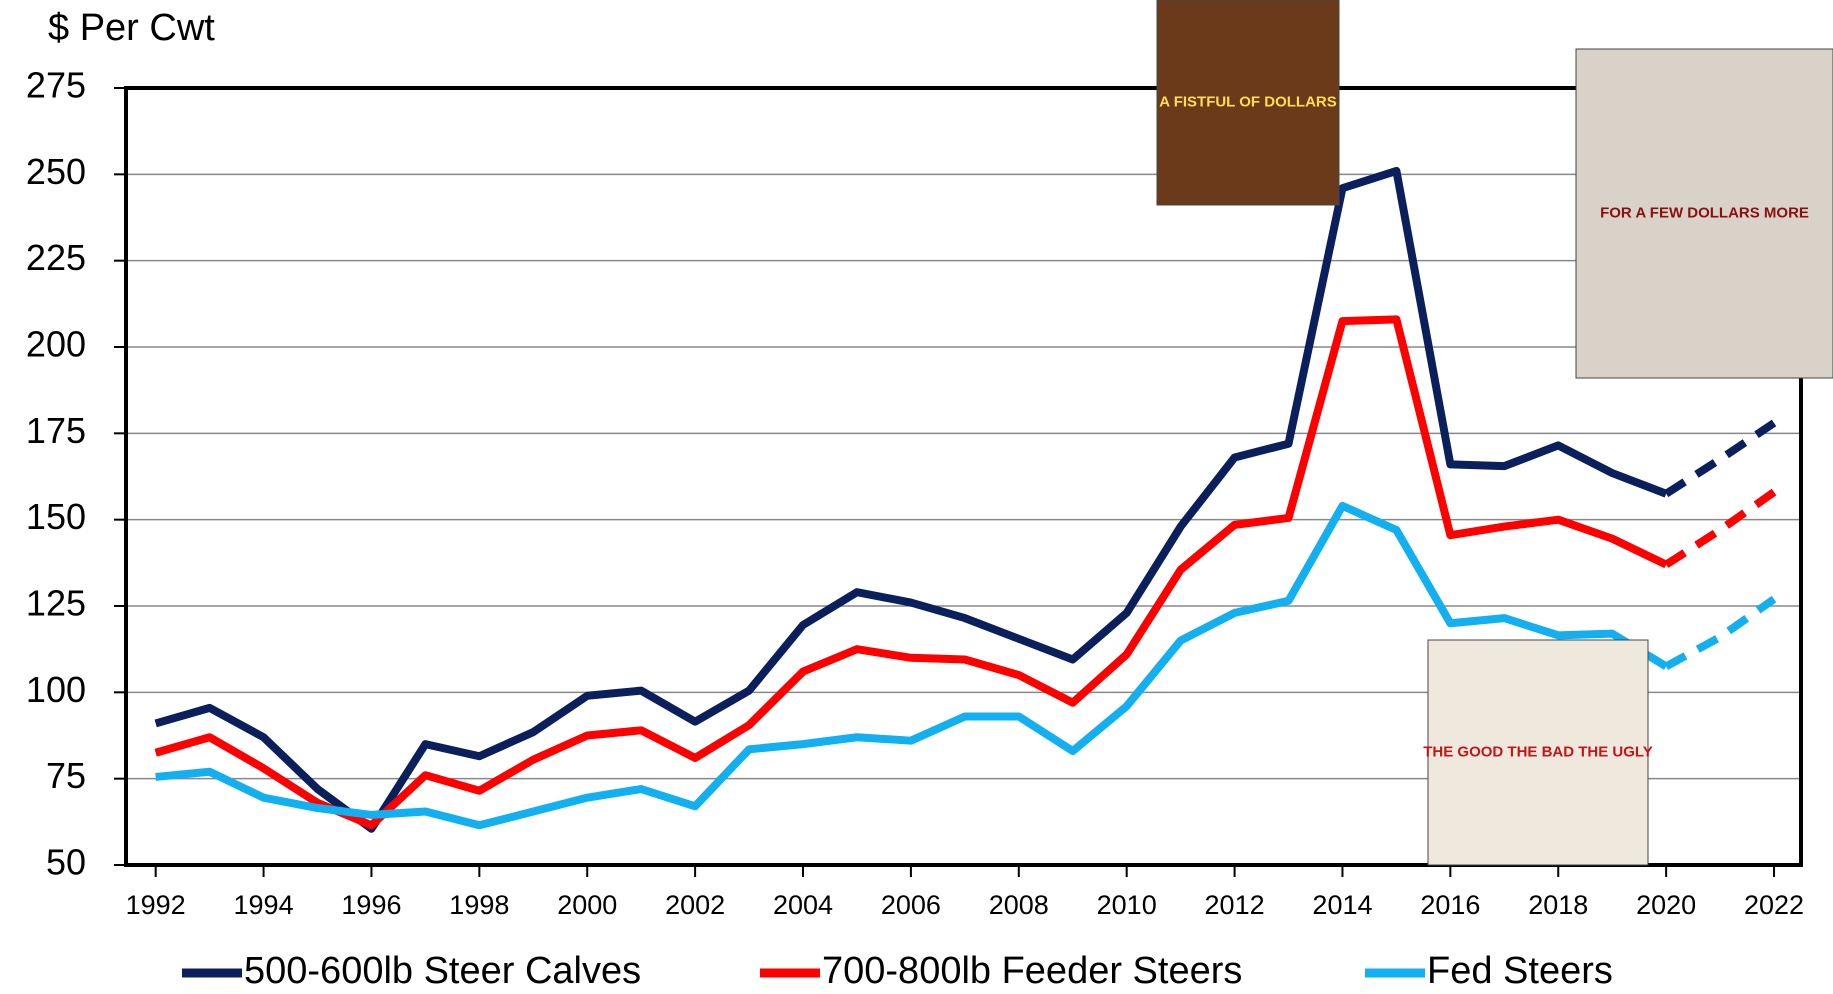 This screenshot has height=994, width=1833. What do you see at coordinates (1235, 905) in the screenshot?
I see `x-tick-label: 2012` at bounding box center [1235, 905].